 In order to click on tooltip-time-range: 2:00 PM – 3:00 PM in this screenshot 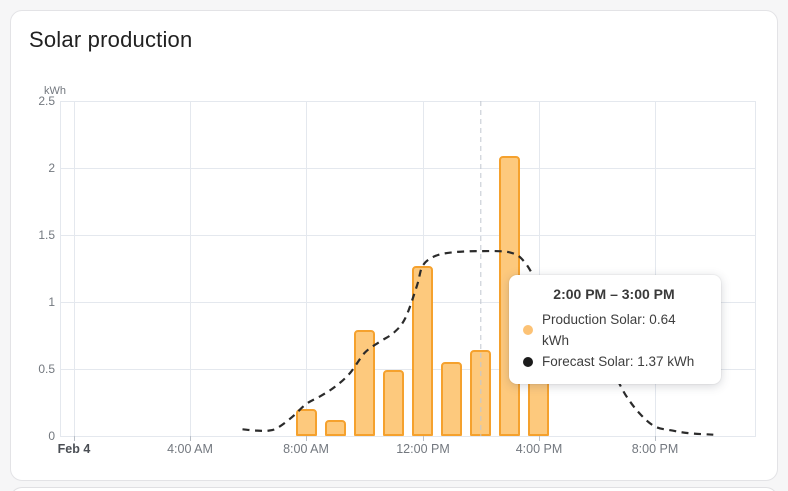, I will do `click(614, 294)`.